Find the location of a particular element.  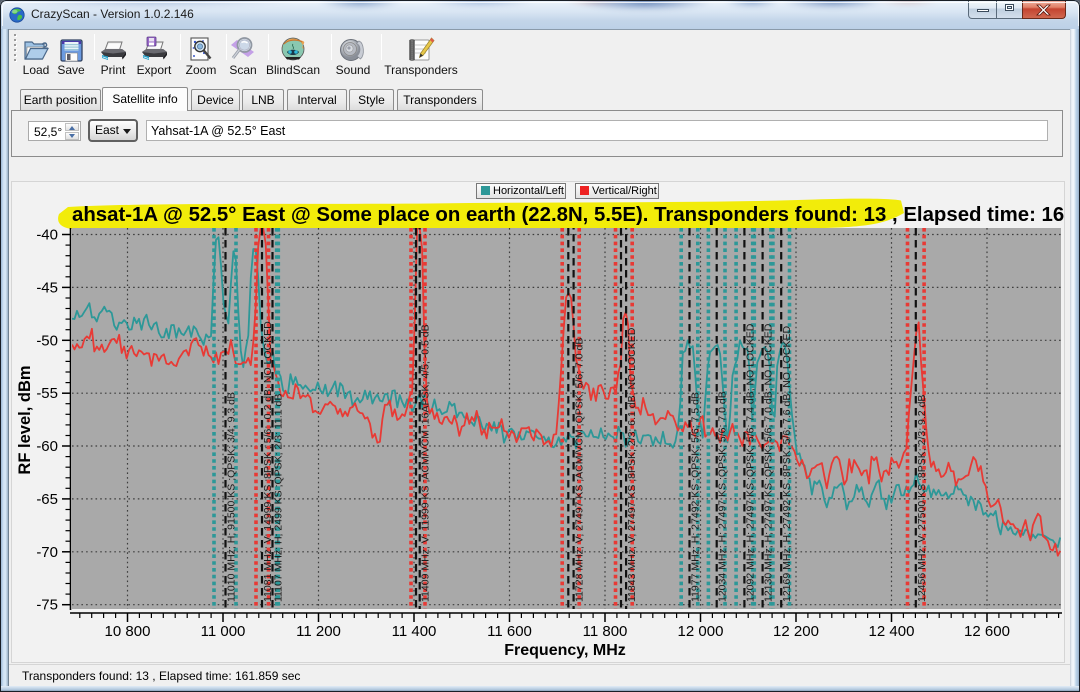

svg-text: -40 is located at coordinates (47, 235).